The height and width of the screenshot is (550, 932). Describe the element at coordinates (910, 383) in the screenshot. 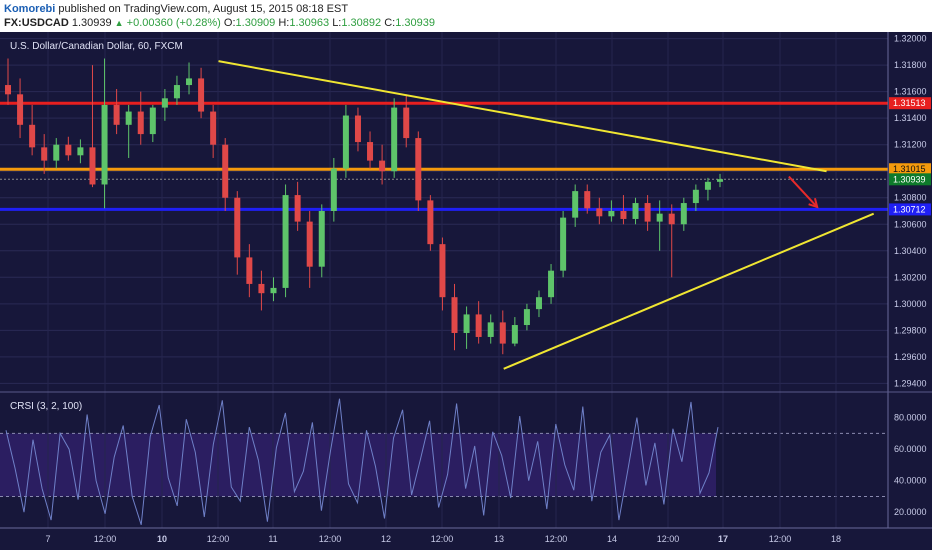

I see `y-tick-label: 1.29400` at that location.